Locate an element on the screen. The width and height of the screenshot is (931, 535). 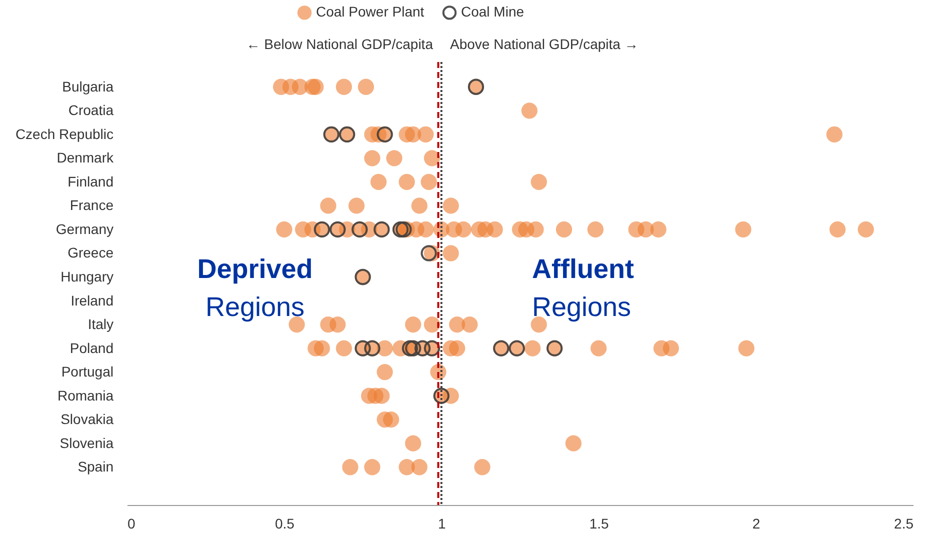
y-tick-label: Romania is located at coordinates (85, 395).